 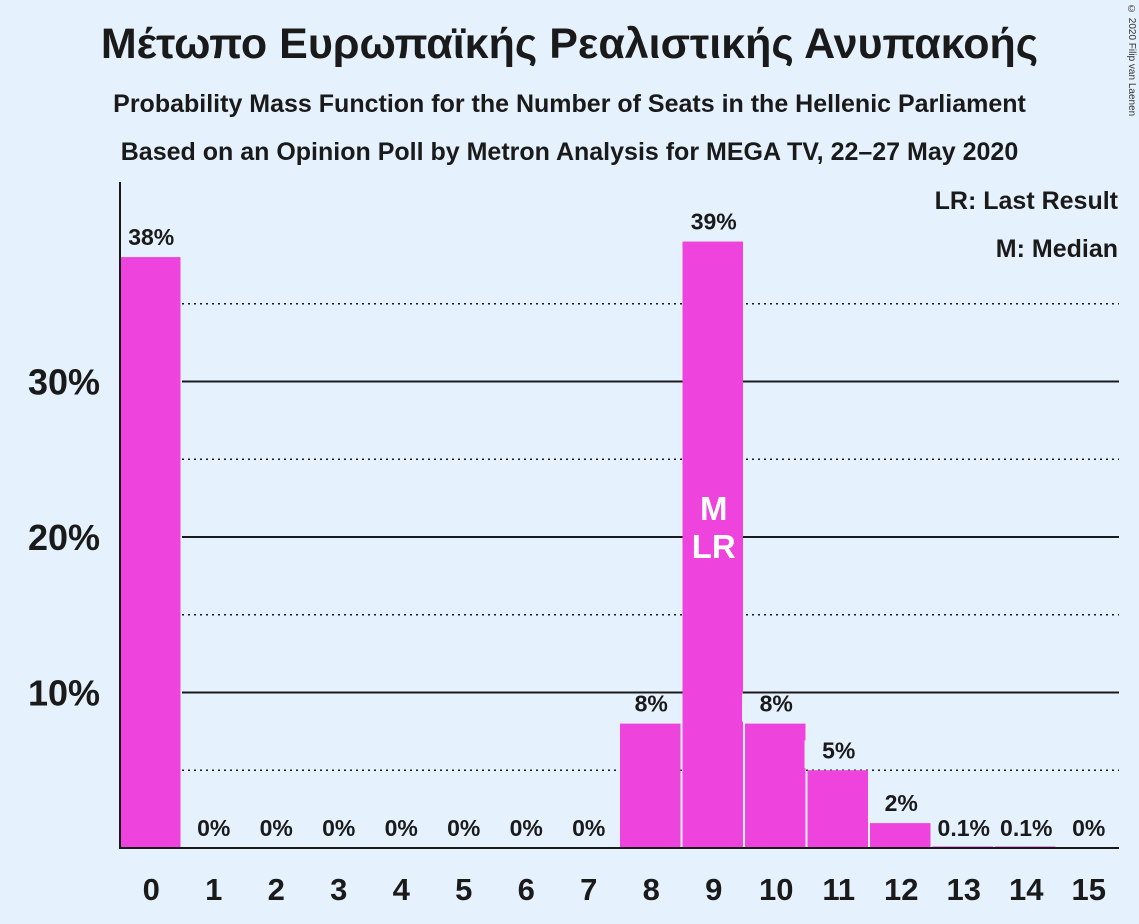 What do you see at coordinates (838, 889) in the screenshot?
I see `x-tick-label: 11` at bounding box center [838, 889].